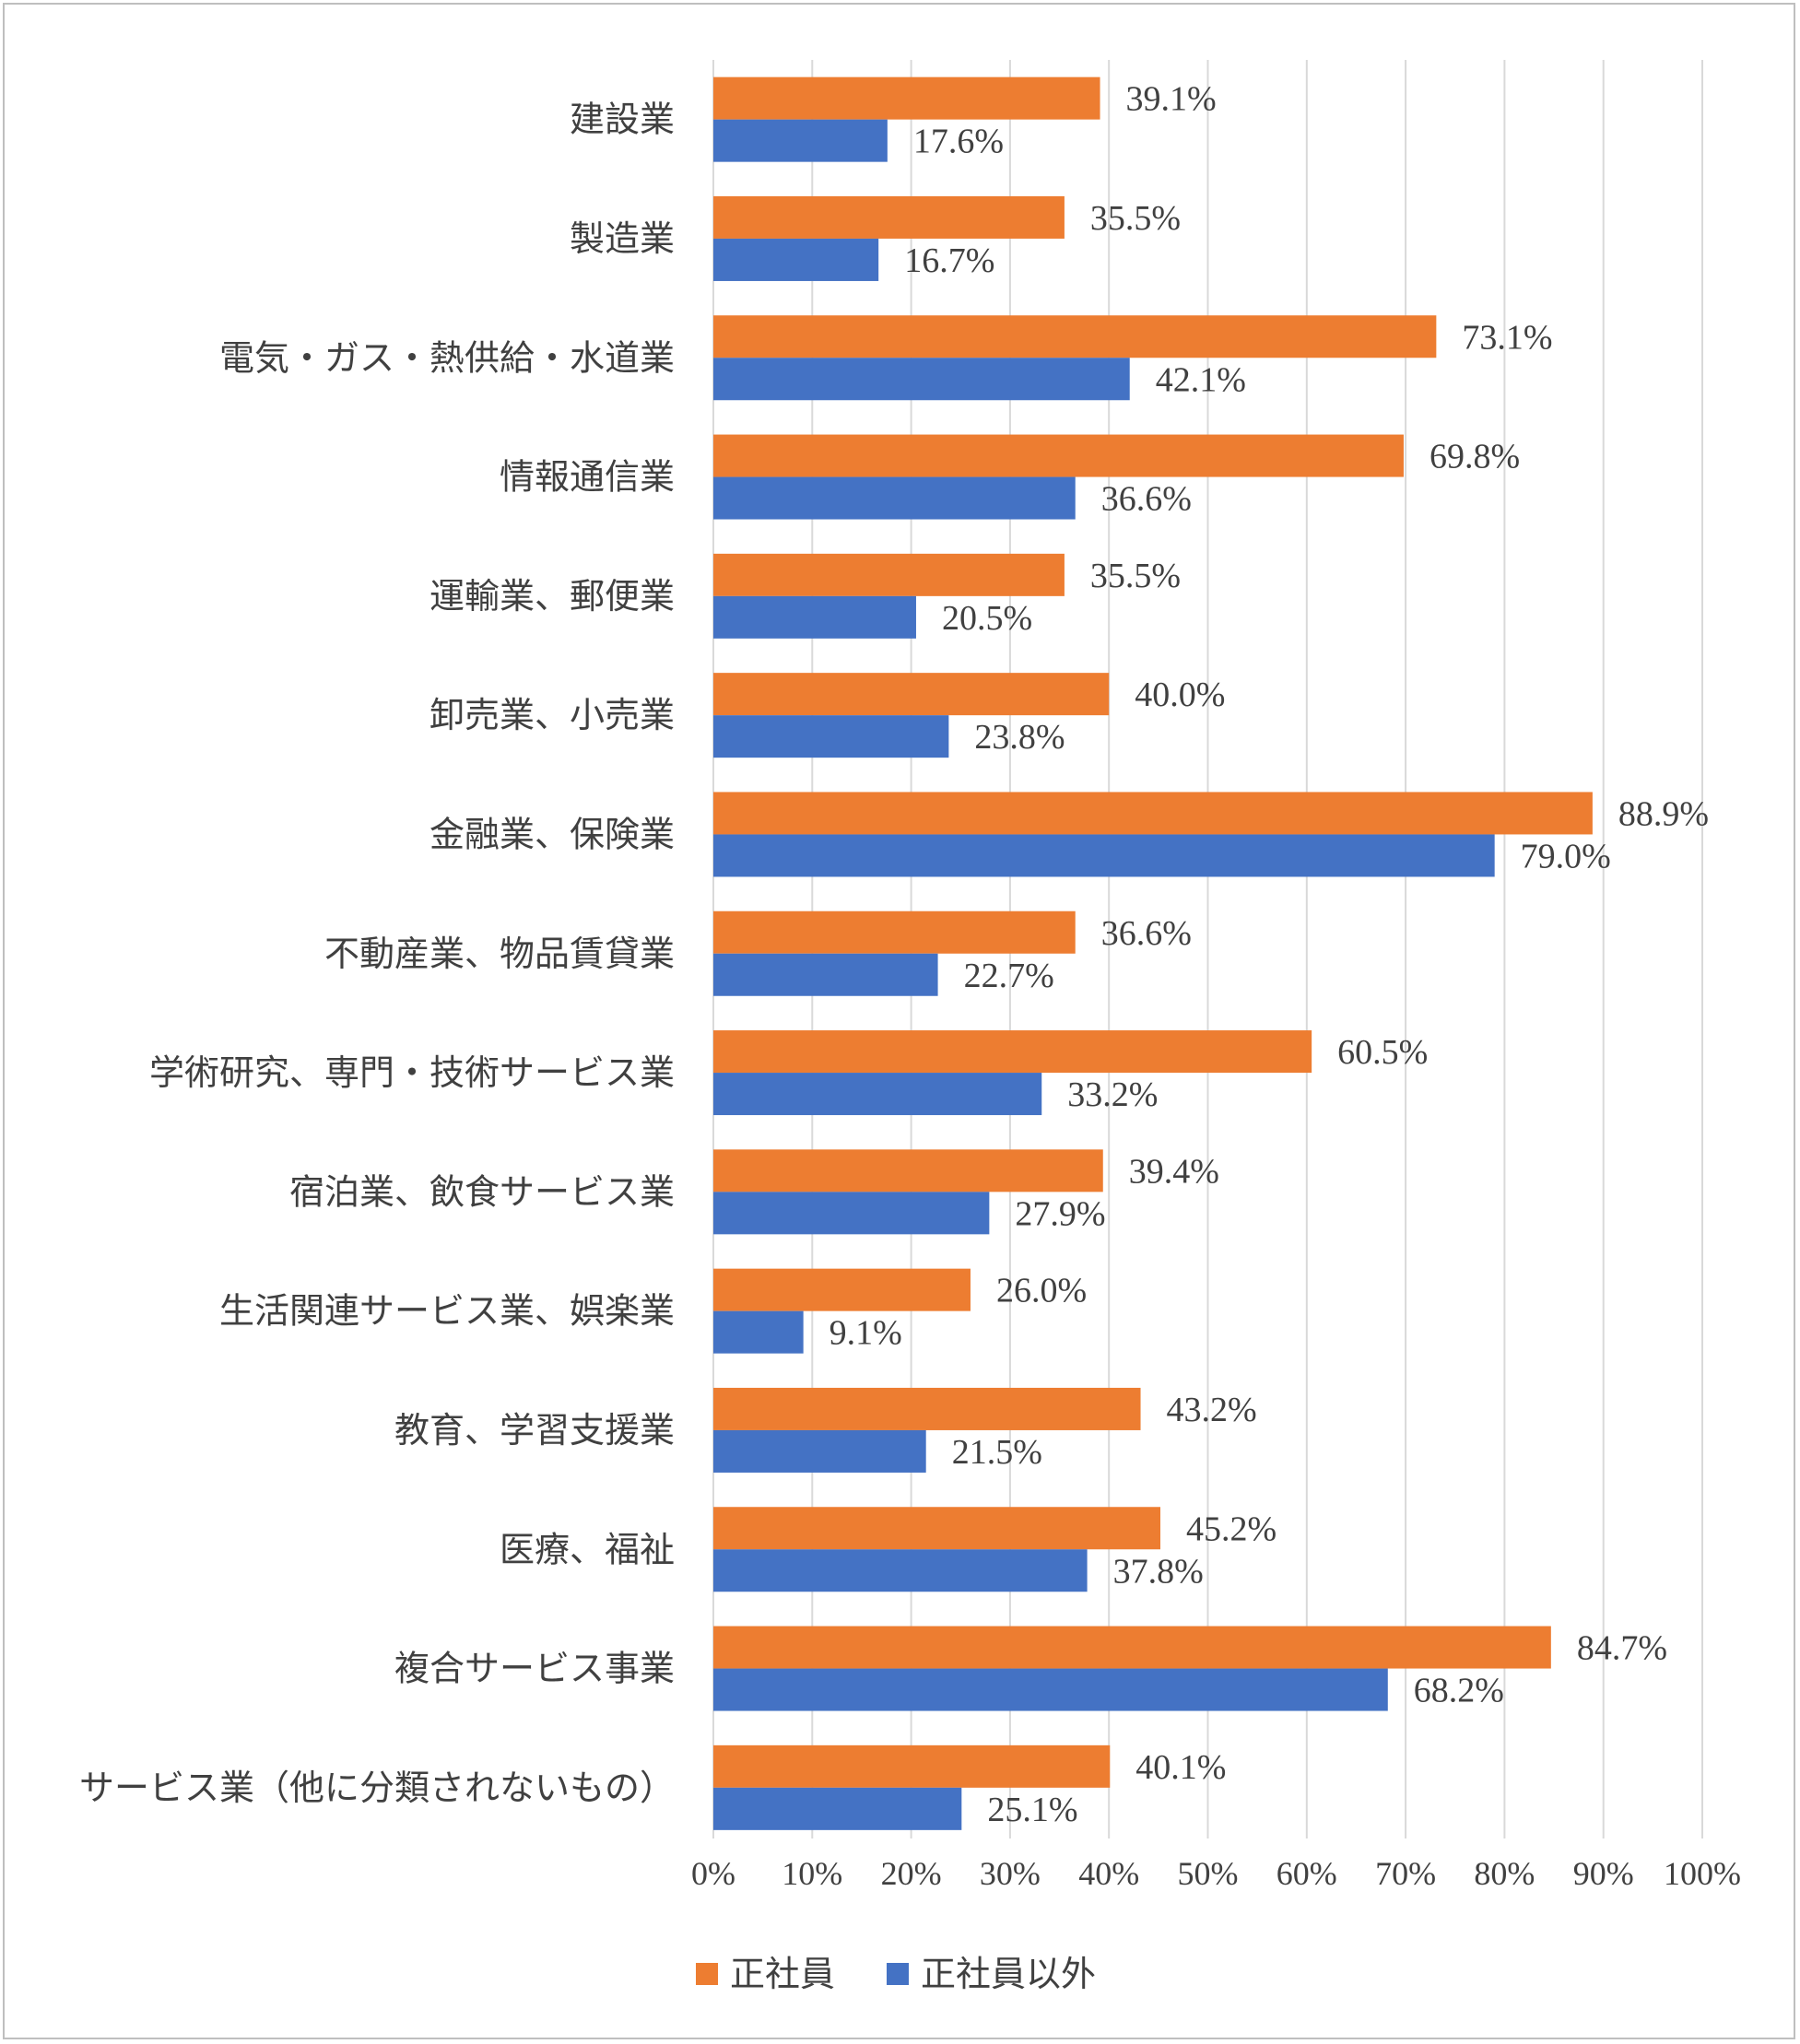  What do you see at coordinates (1231, 1529) in the screenshot?
I see `bar-value-label: 45.2%` at bounding box center [1231, 1529].